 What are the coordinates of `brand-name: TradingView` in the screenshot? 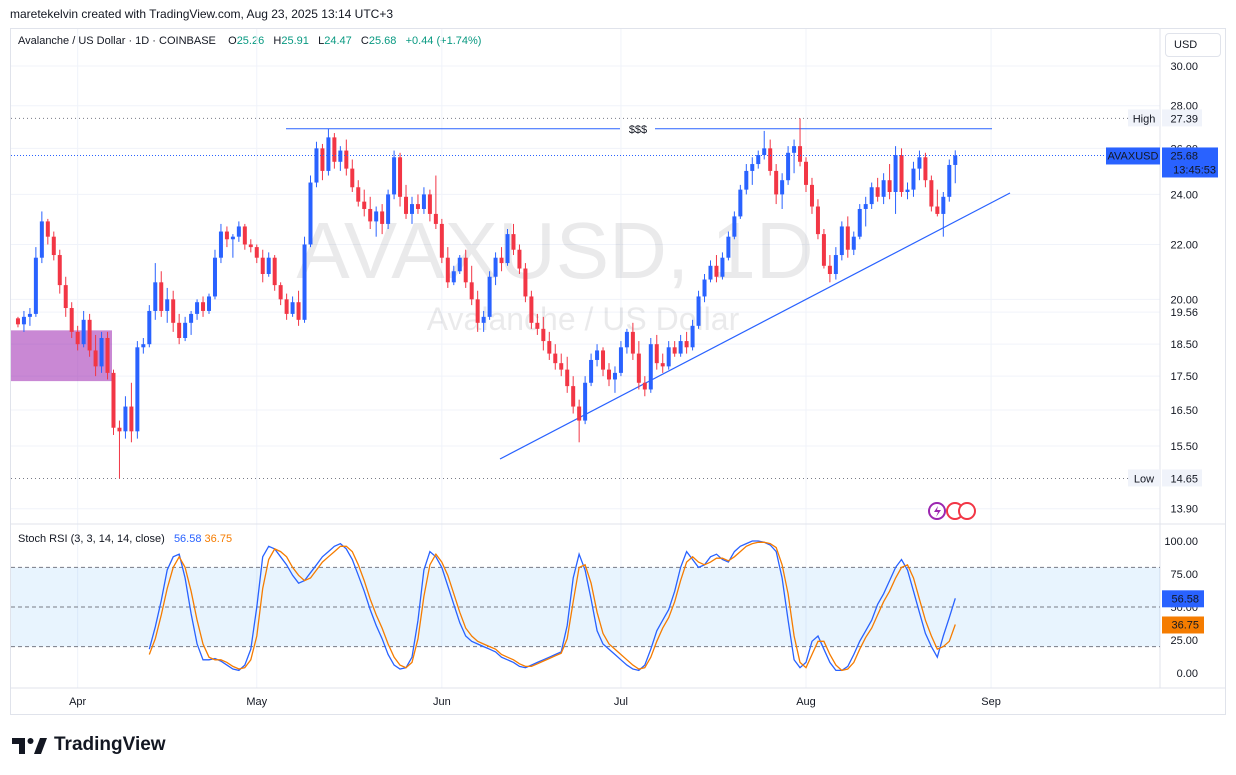 It's located at (110, 744).